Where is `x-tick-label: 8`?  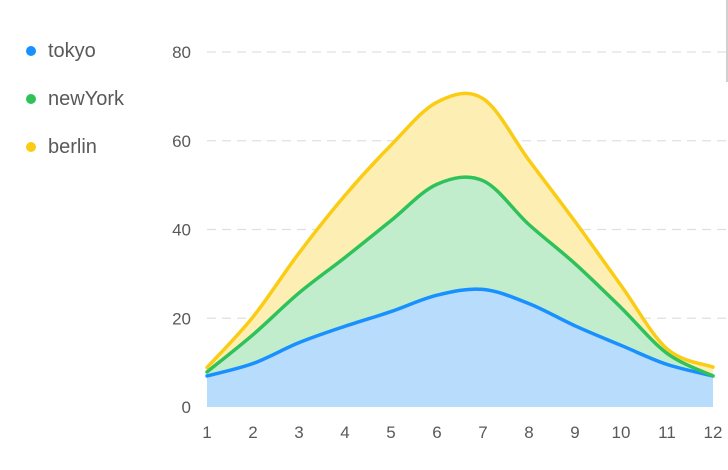
x-tick-label: 8 is located at coordinates (528, 432).